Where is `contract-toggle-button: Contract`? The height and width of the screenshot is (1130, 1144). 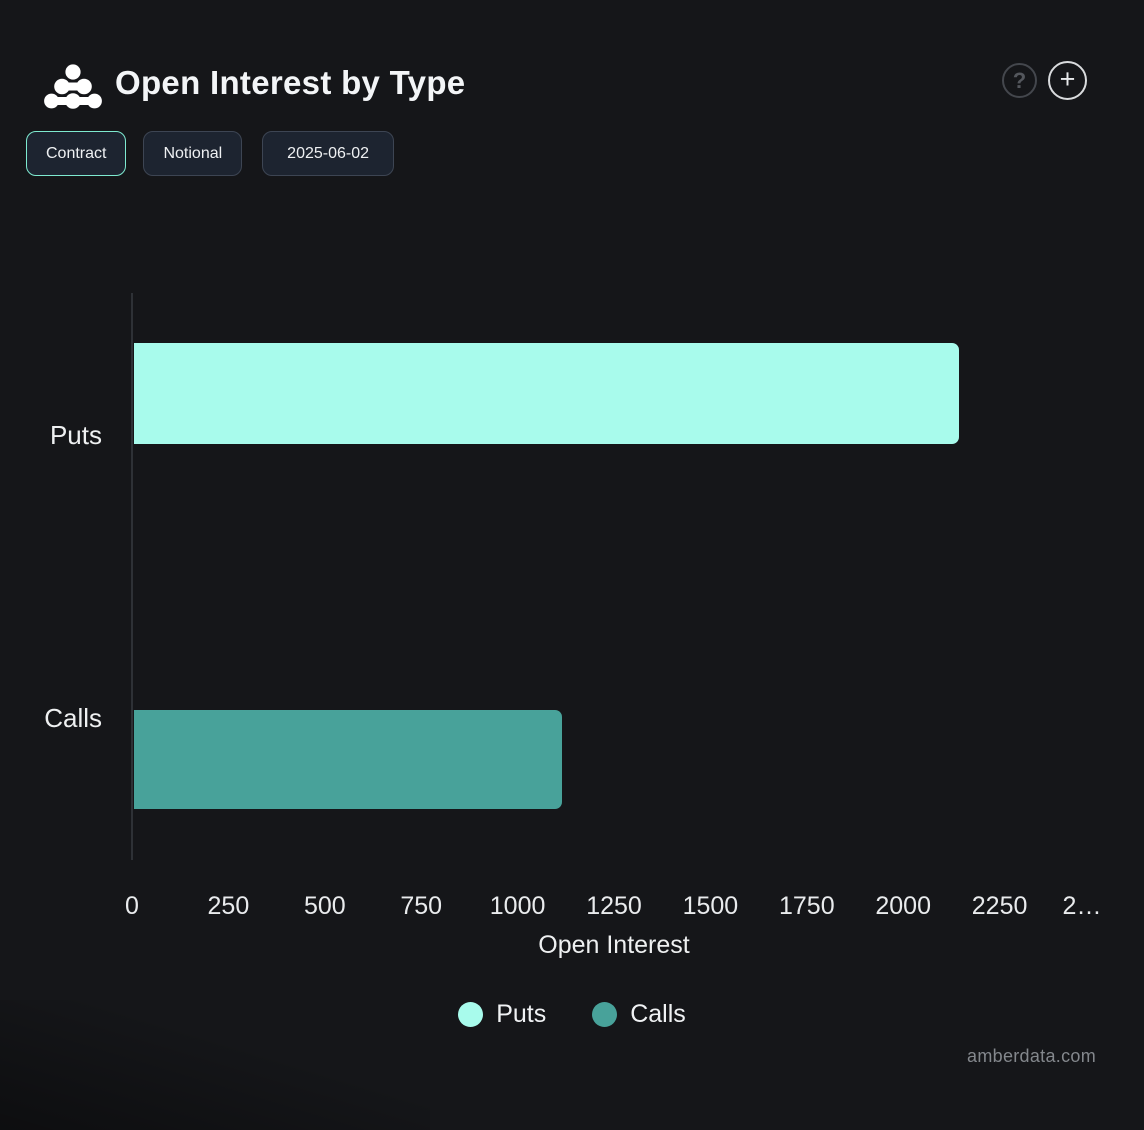 contract-toggle-button: Contract is located at coordinates (76, 153).